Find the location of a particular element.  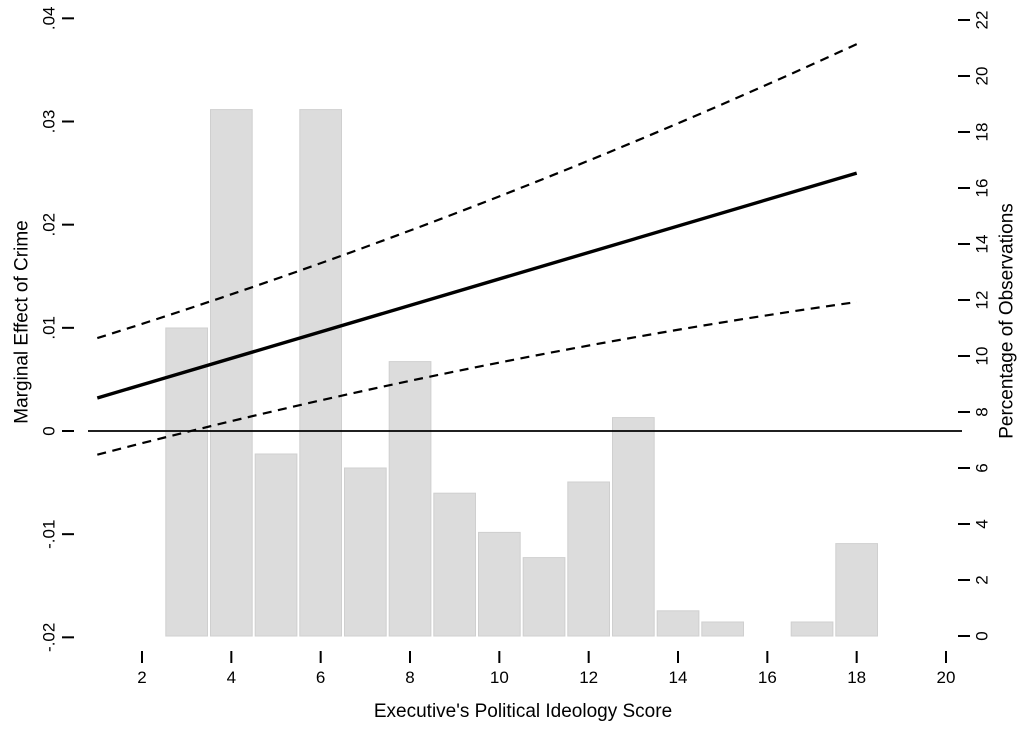

x-axis-tick-label: 6 is located at coordinates (320, 677).